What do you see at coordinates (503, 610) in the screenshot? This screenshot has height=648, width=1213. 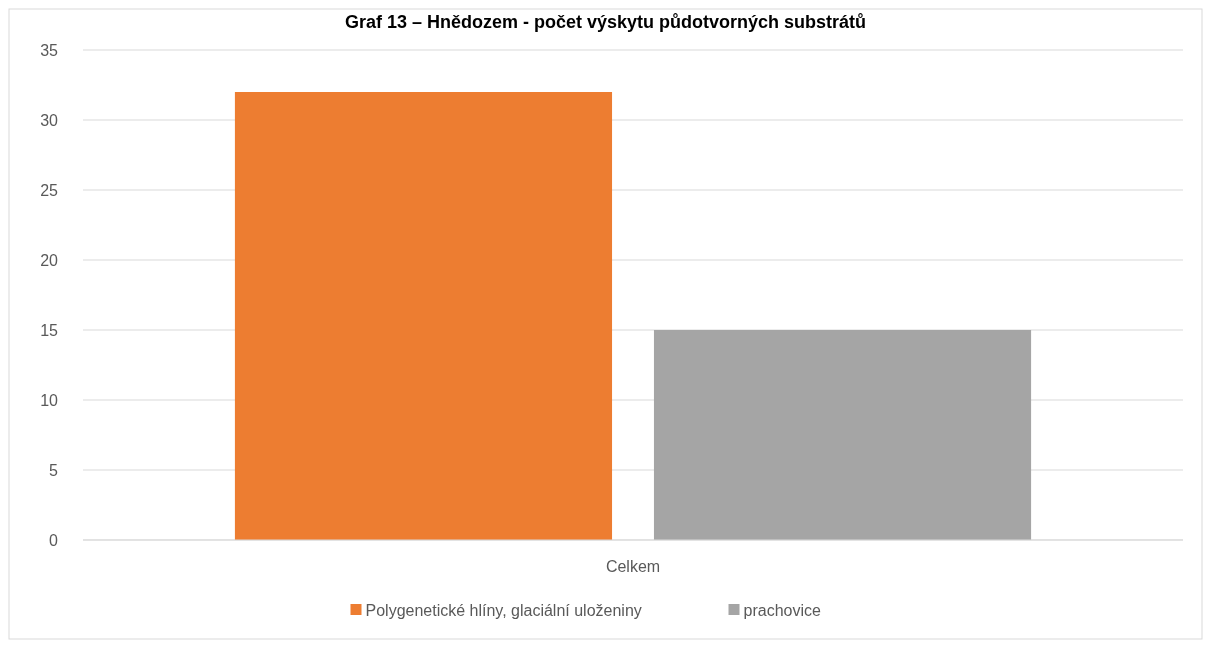 I see `legend-label: Polygenetické hlíny, glaciální uloženiny` at bounding box center [503, 610].